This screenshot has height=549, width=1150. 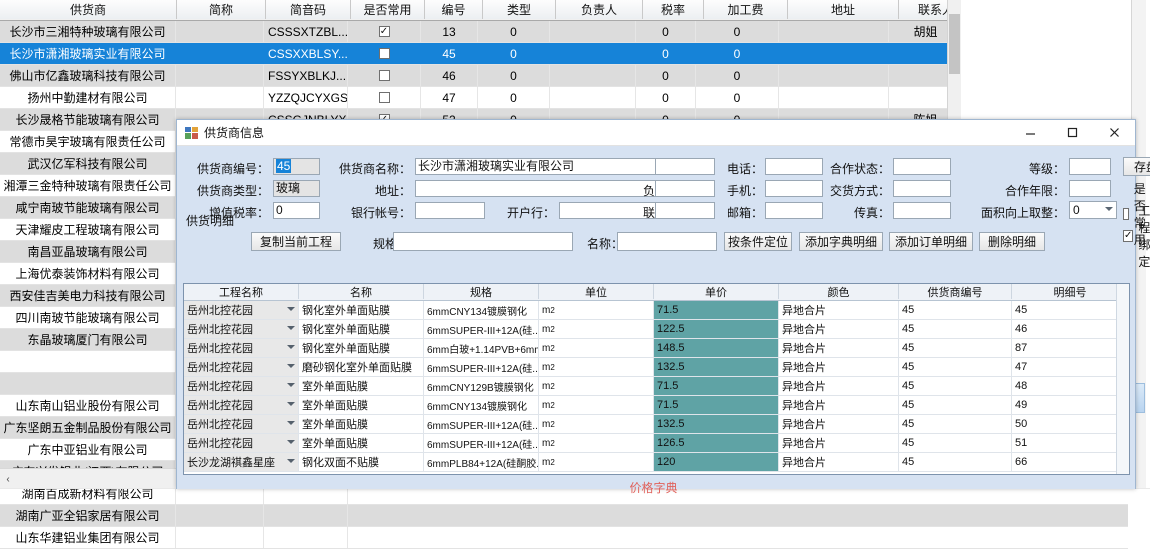 What do you see at coordinates (560, 166) in the screenshot?
I see `supplier-name-input: 长沙市潇湘玻璃实业有限公司` at bounding box center [560, 166].